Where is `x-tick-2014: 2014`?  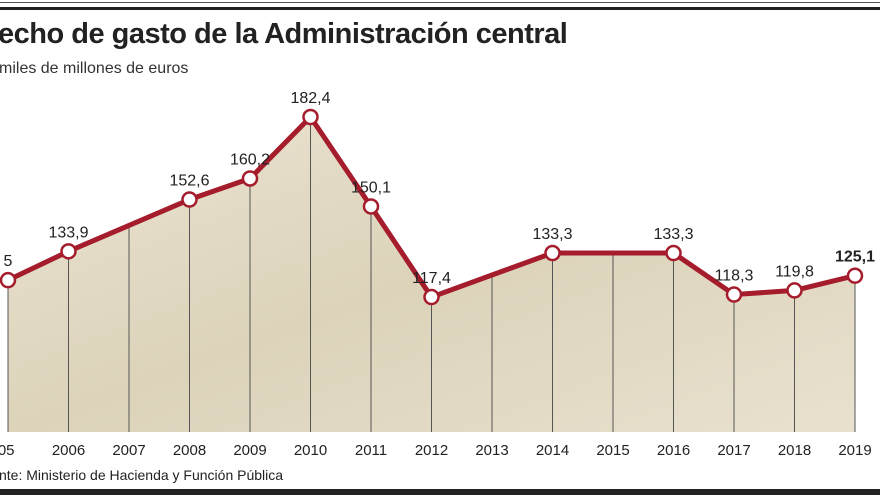 x-tick-2014: 2014 is located at coordinates (552, 450).